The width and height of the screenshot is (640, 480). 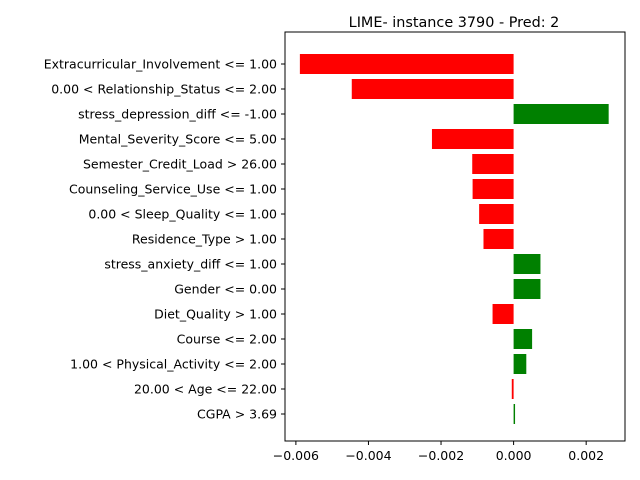 What do you see at coordinates (225, 289) in the screenshot?
I see `y-tick-label: Gender <= 0.00` at bounding box center [225, 289].